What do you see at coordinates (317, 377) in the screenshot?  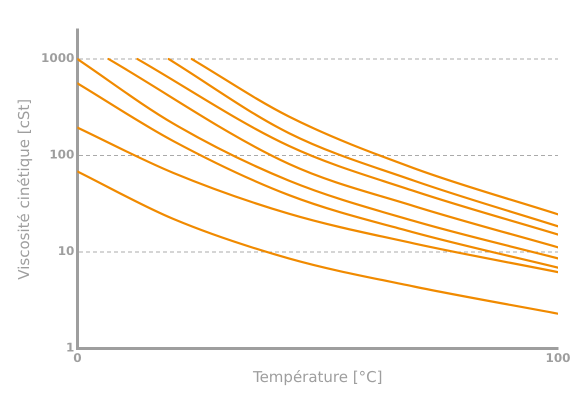 I see `x-axis-title: Température [°C]` at bounding box center [317, 377].